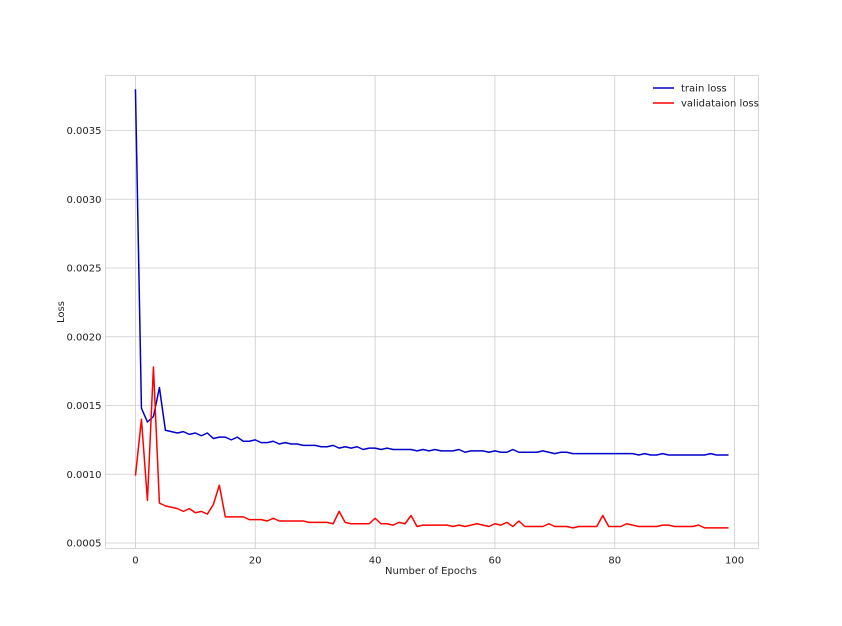 This screenshot has height=626, width=842. Describe the element at coordinates (84, 200) in the screenshot. I see `y-tick-label: 0.0030` at that location.